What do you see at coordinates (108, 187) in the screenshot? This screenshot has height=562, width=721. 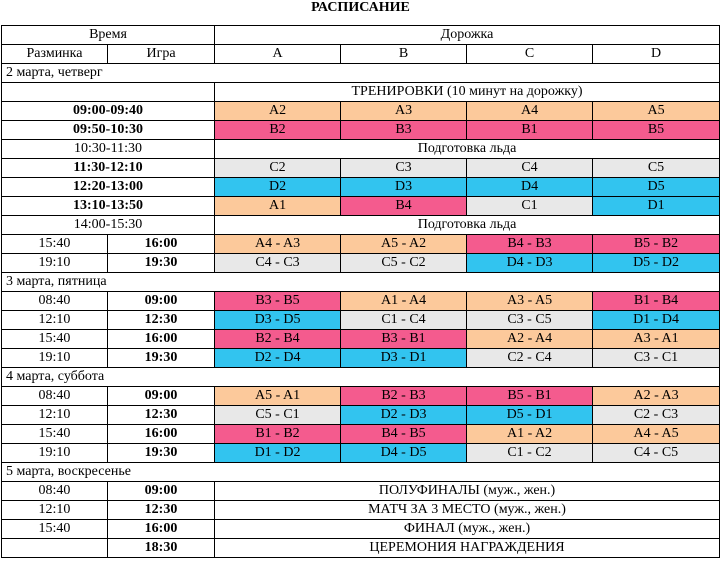 I see `time-range: 12:20-13:00` at bounding box center [108, 187].